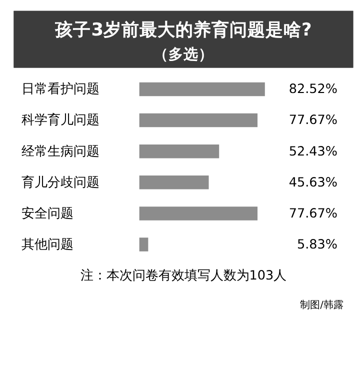  Describe the element at coordinates (61, 182) in the screenshot. I see `y-tick-label: 育儿分歧问题` at that location.